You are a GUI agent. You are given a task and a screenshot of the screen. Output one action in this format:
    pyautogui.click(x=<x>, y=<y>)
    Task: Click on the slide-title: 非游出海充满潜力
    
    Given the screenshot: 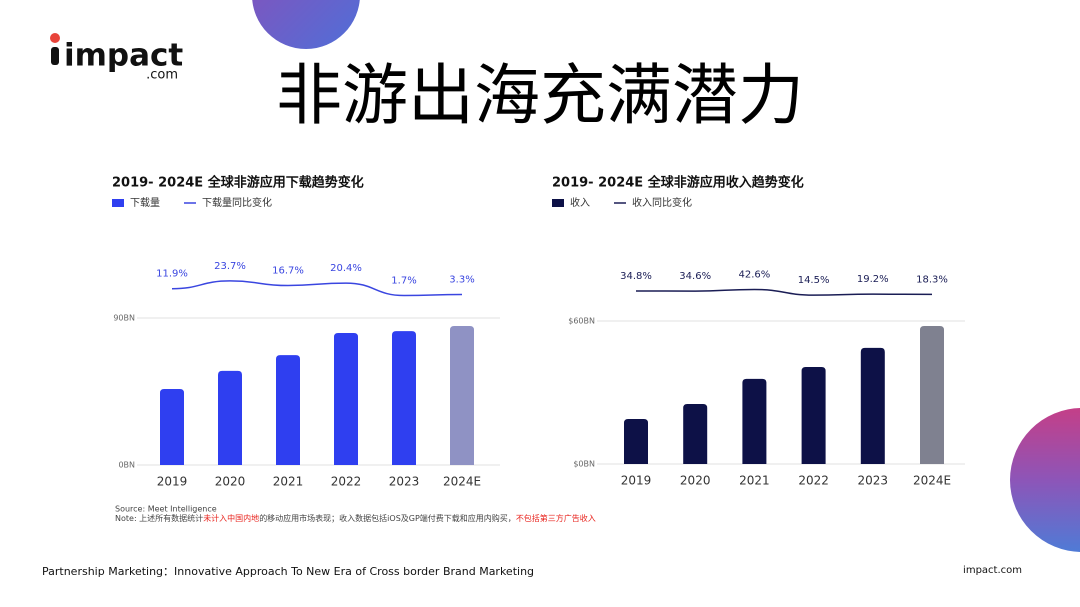 What is the action you would take?
    pyautogui.click(x=540, y=95)
    